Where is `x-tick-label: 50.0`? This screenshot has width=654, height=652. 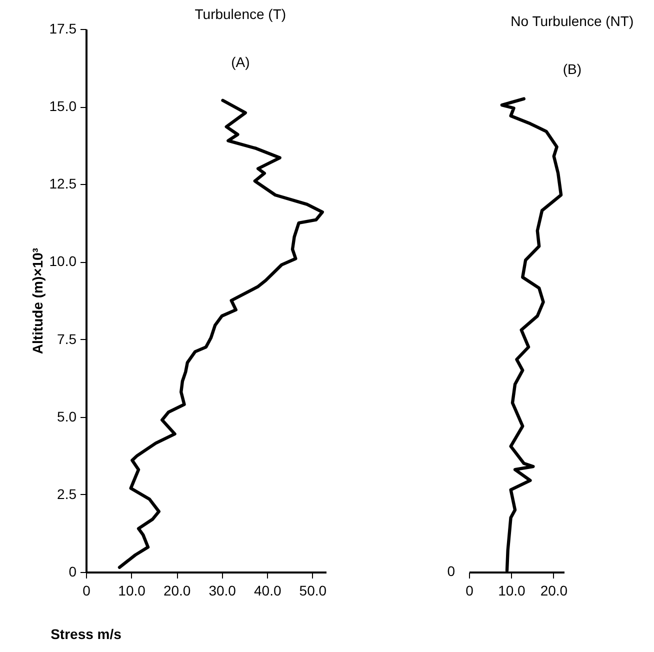 x-tick-label: 50.0 is located at coordinates (313, 590).